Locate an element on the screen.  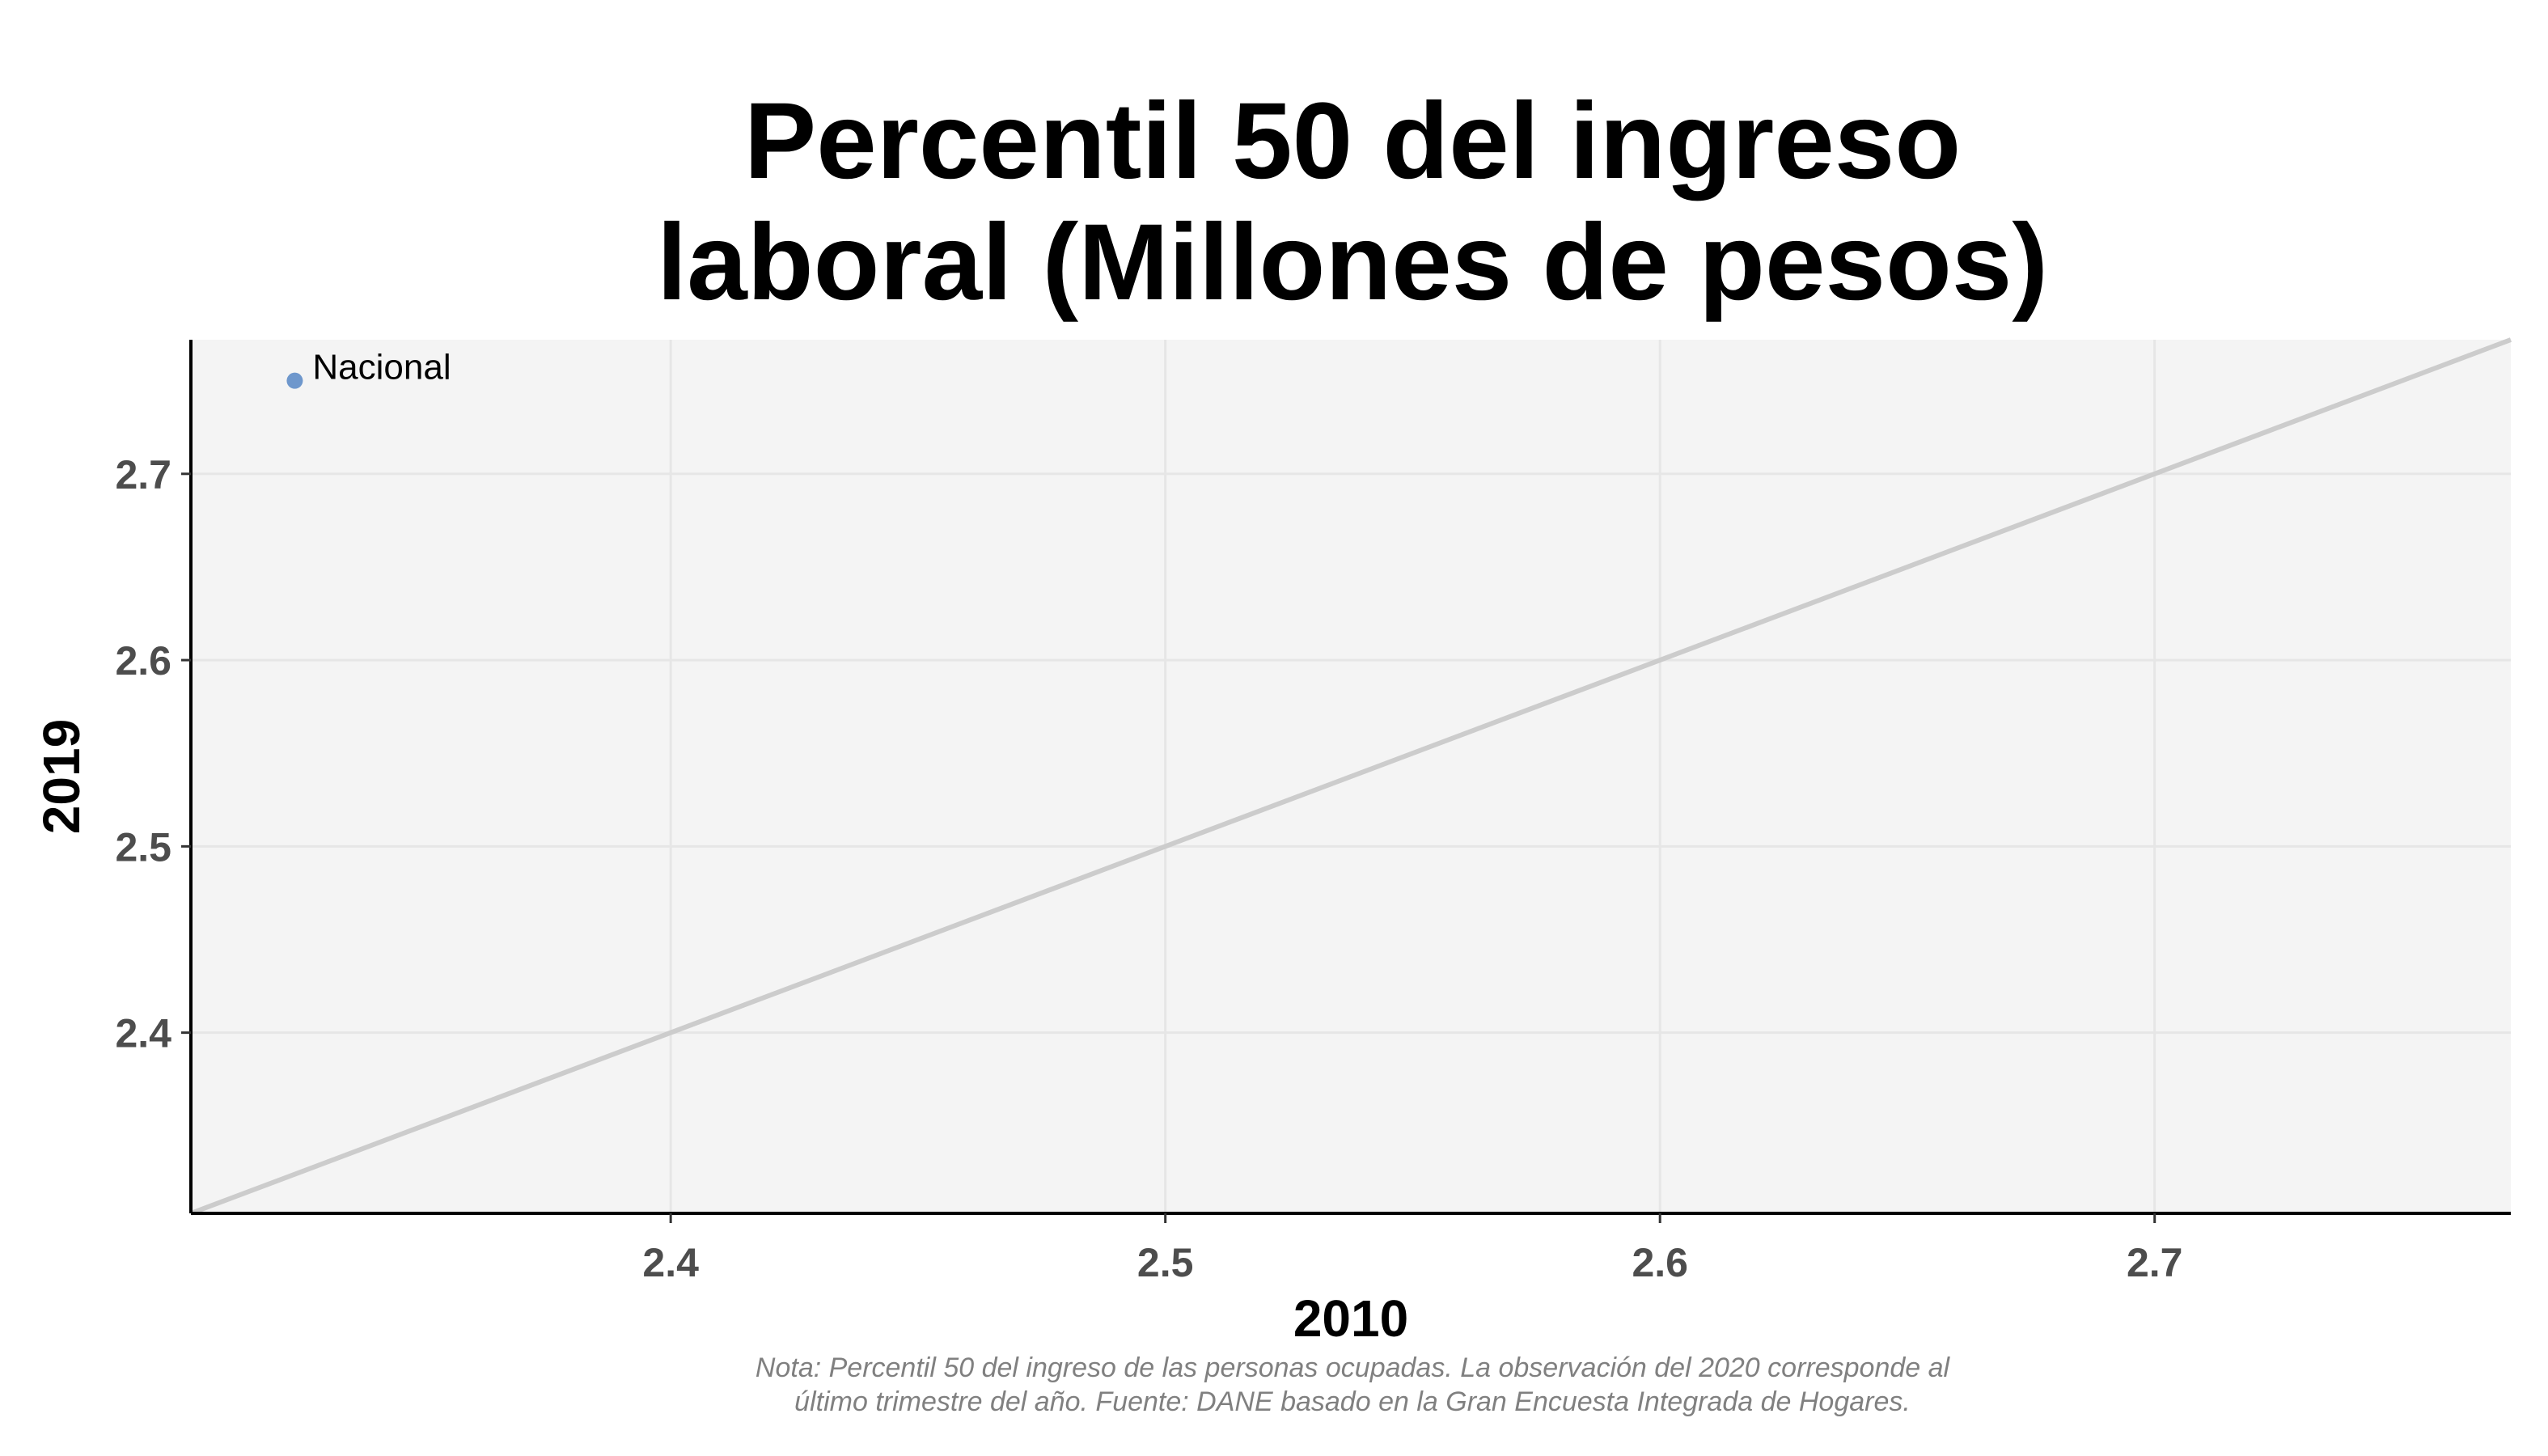
chart-title-line-1: Percentil 50 del ingreso is located at coordinates (1352, 141).